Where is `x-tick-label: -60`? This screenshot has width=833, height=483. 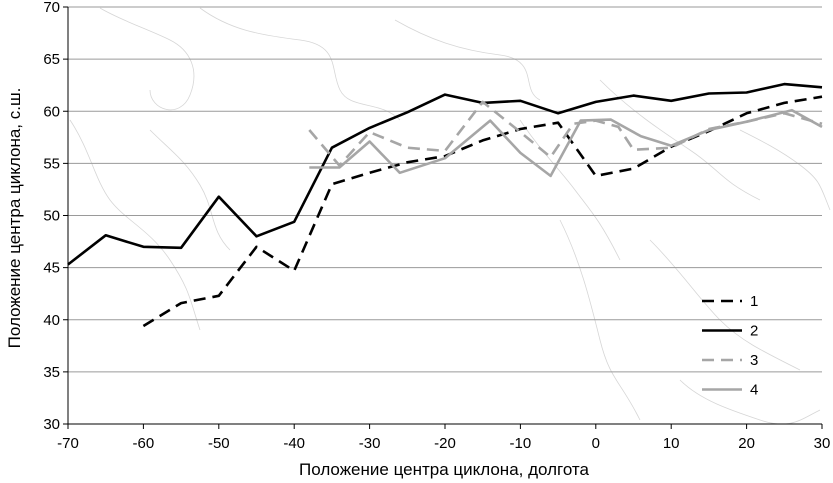
x-tick-label: -60 is located at coordinates (144, 443).